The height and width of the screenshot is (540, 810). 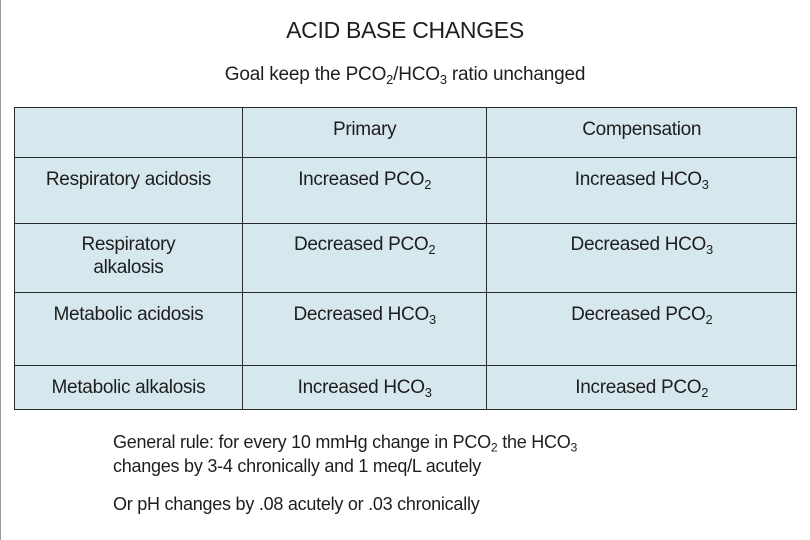 What do you see at coordinates (128, 258) in the screenshot?
I see `condition-cell: Respiratory alkalosis` at bounding box center [128, 258].